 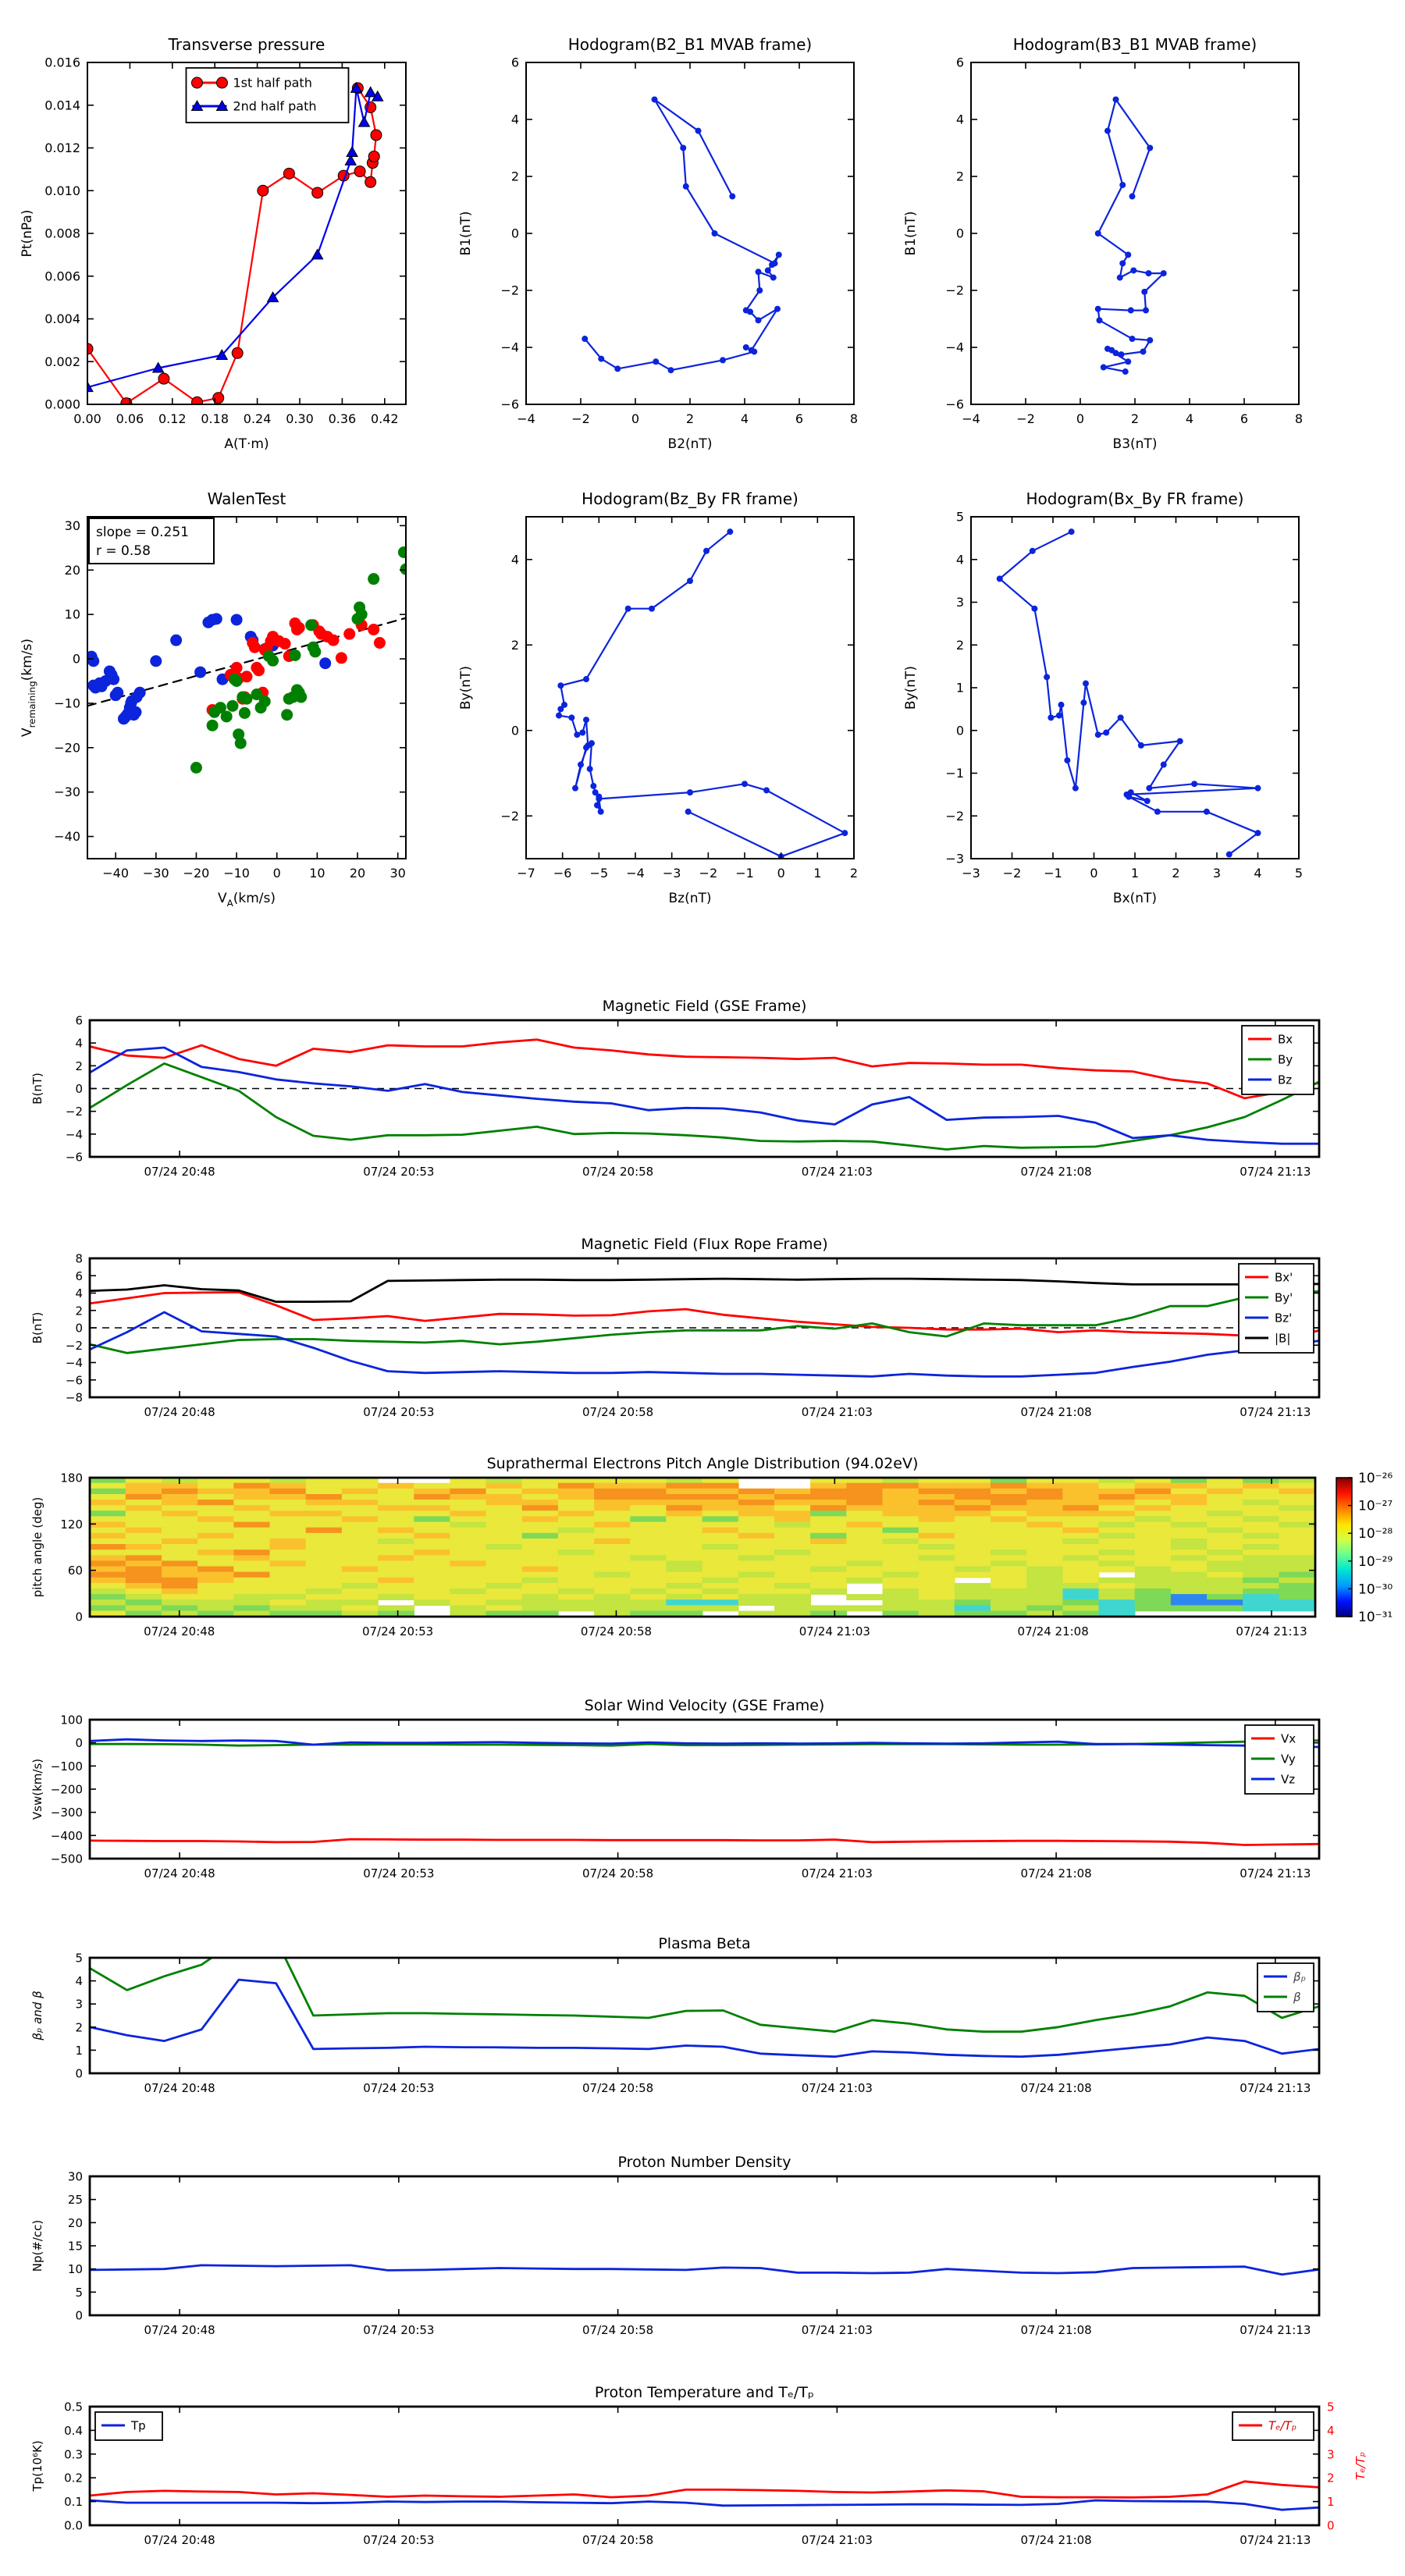 I want to click on walen-xlabel: VA(km/s), so click(x=247, y=900).